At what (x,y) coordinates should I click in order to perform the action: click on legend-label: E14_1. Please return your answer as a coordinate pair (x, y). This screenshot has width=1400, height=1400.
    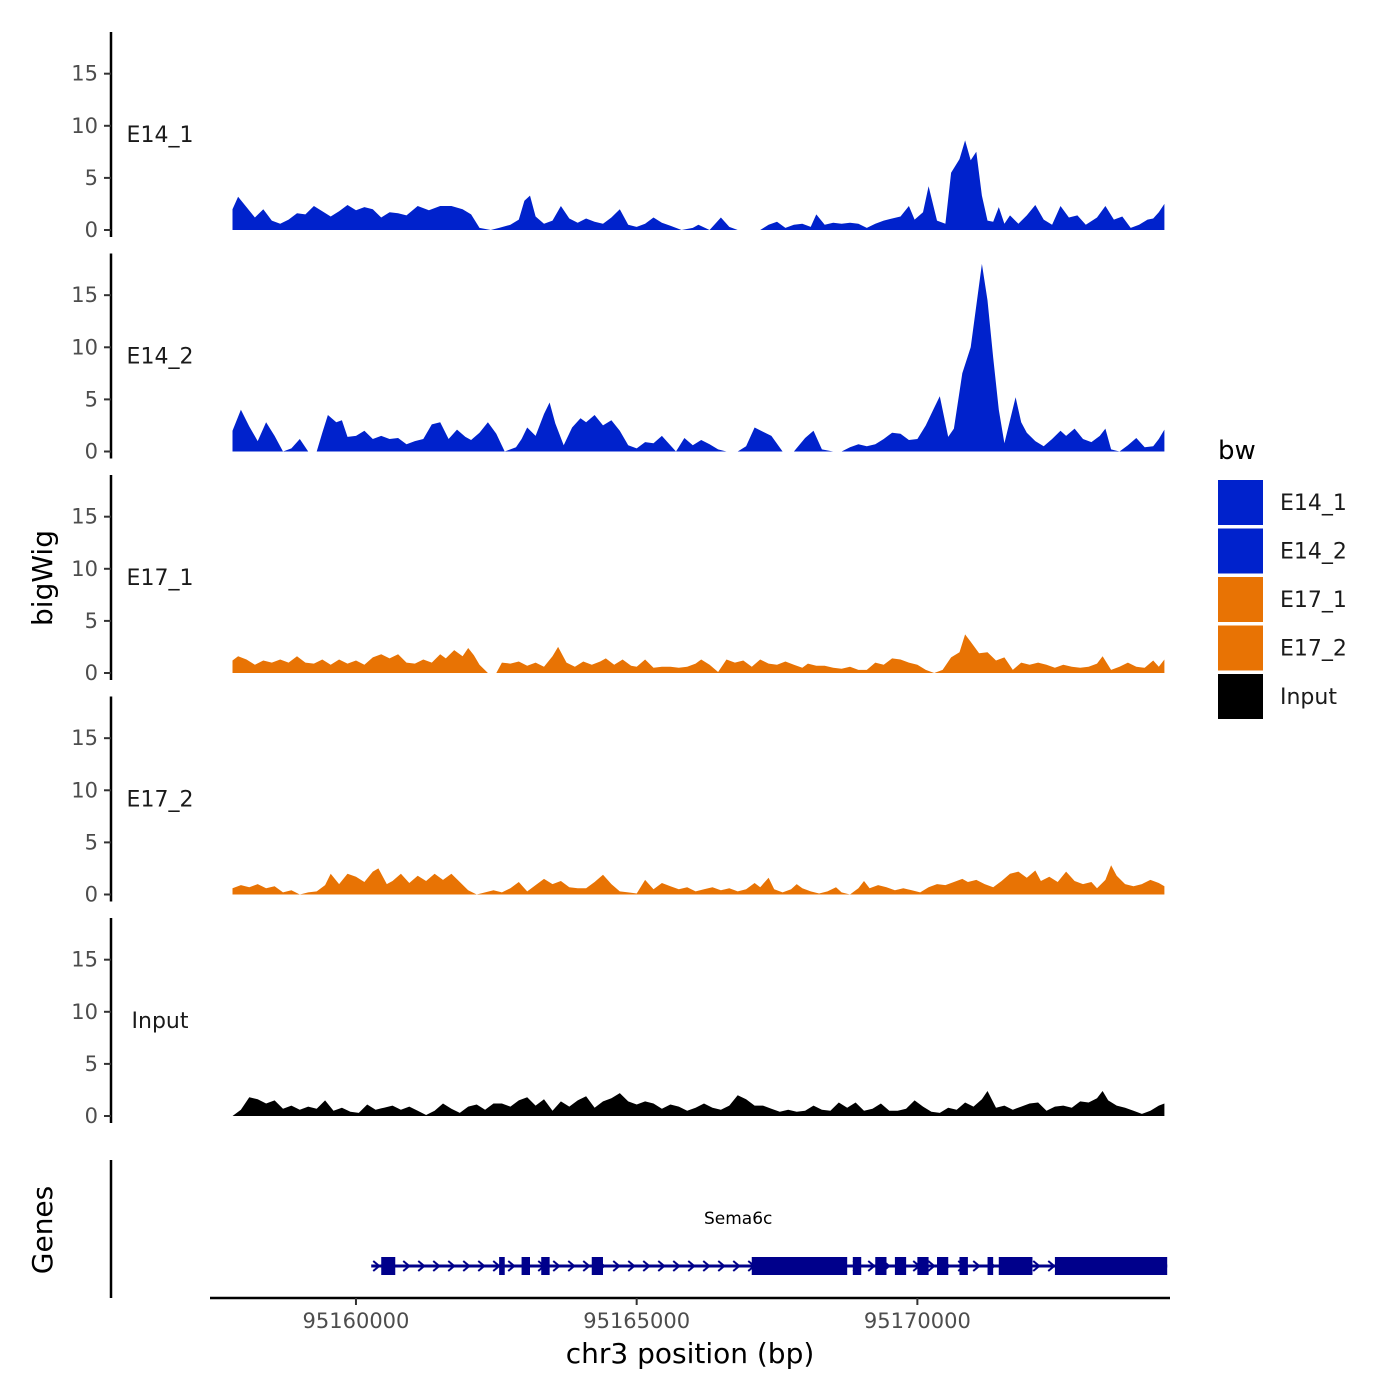
    Looking at the image, I should click on (1313, 503).